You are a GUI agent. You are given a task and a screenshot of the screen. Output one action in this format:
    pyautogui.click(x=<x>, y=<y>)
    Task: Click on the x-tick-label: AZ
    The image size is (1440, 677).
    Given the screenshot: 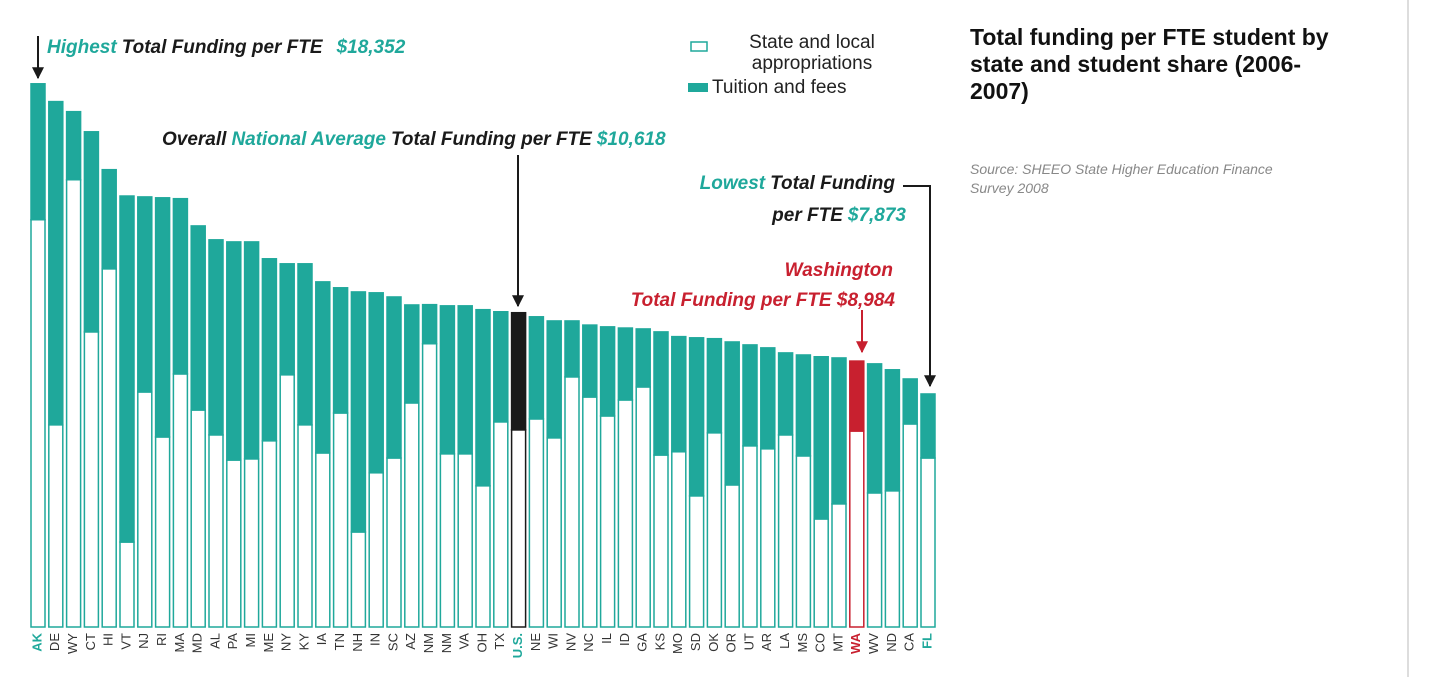 What is the action you would take?
    pyautogui.click(x=410, y=641)
    